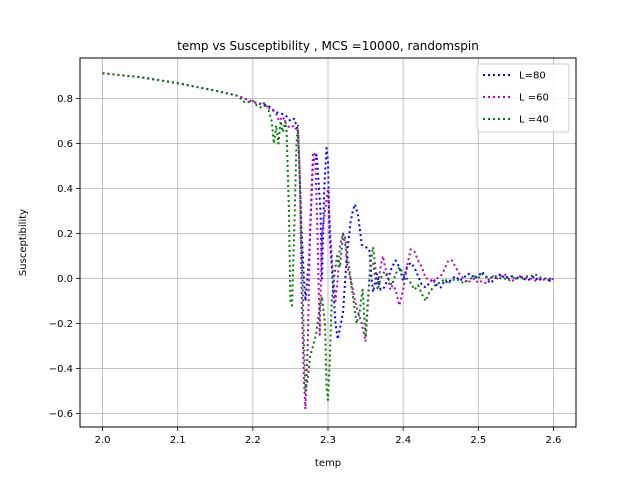 This screenshot has width=640, height=480. Describe the element at coordinates (61, 369) in the screenshot. I see `y-tick-label: −0.4` at that location.